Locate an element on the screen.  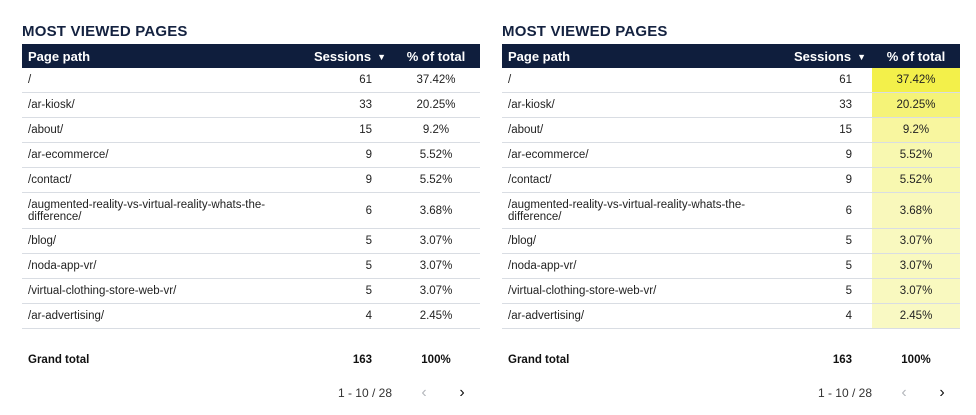
pagination-range: 1 - 10 / 28 is located at coordinates (844, 393).